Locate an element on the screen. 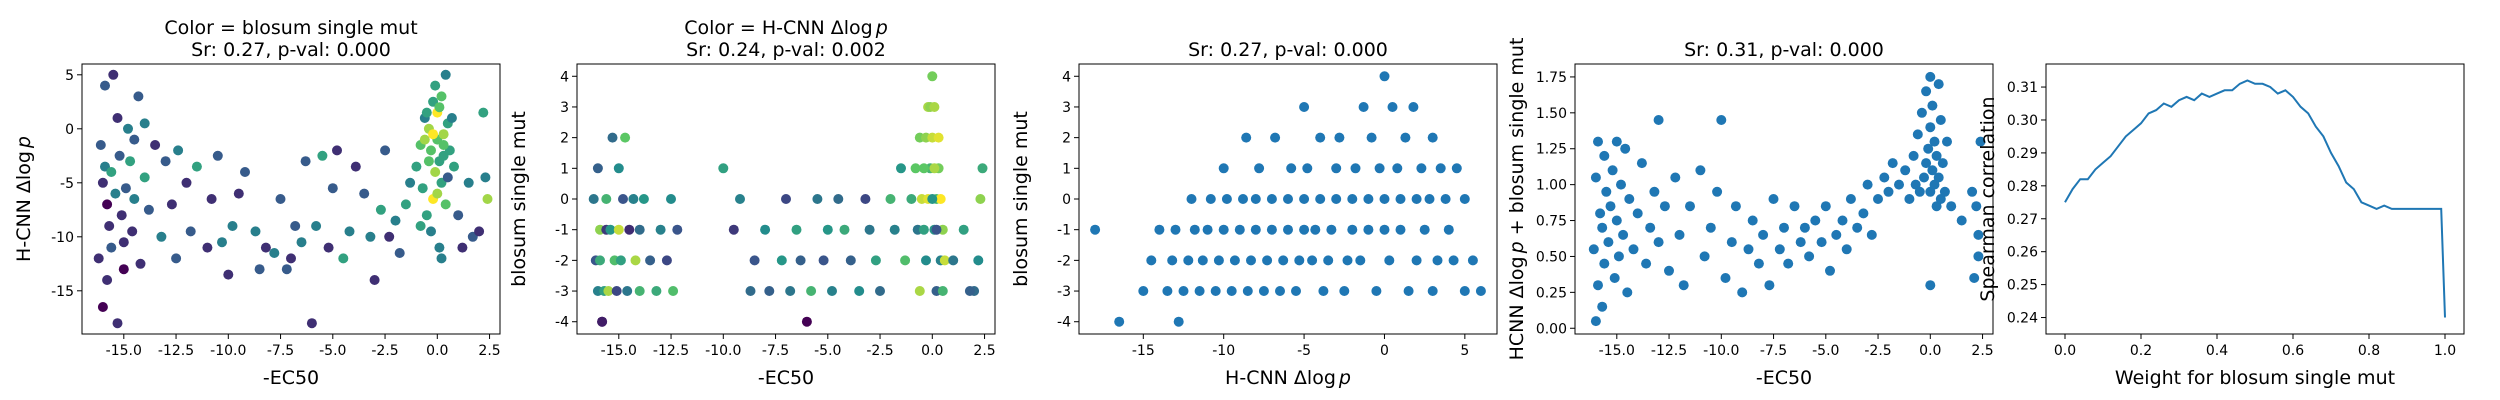  y-tick-label: 1.75 is located at coordinates (1551, 78).